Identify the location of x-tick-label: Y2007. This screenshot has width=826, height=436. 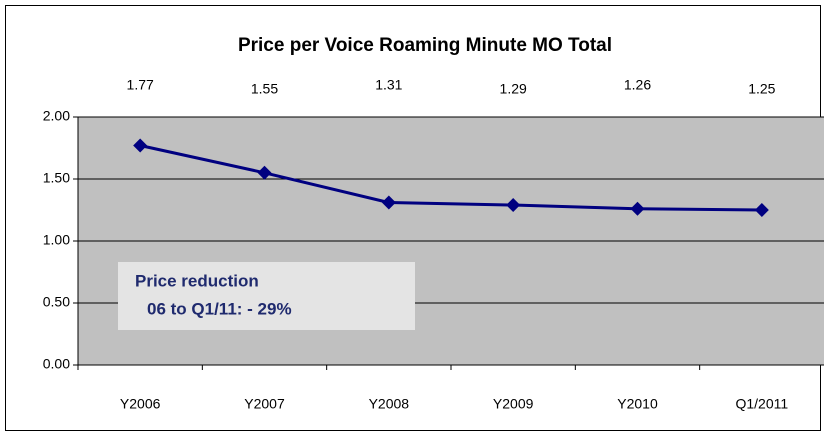
(264, 404).